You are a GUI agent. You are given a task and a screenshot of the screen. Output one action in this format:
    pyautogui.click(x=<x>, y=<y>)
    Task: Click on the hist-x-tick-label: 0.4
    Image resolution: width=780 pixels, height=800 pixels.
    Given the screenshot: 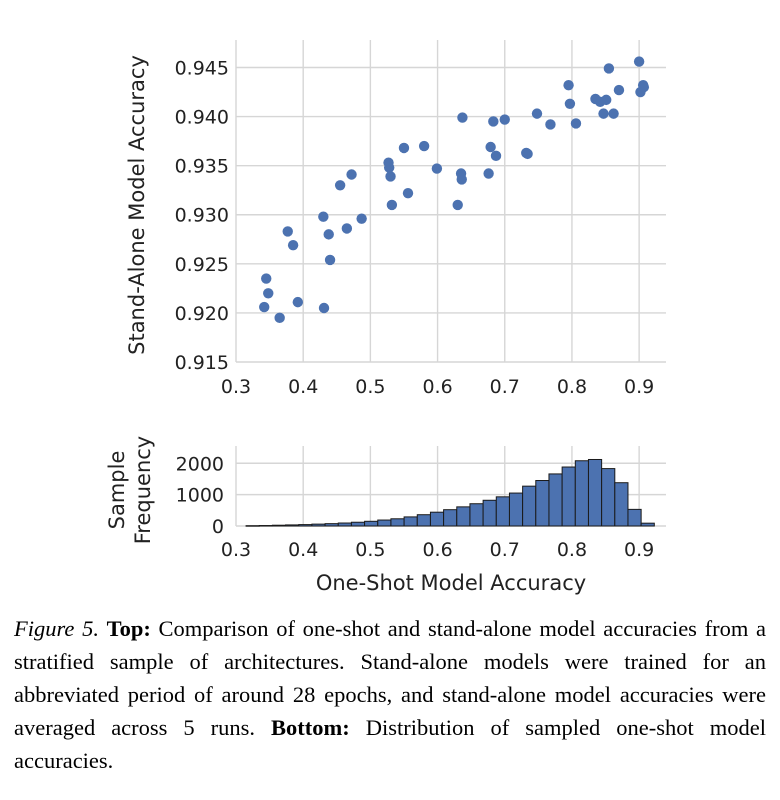 What is the action you would take?
    pyautogui.click(x=303, y=550)
    